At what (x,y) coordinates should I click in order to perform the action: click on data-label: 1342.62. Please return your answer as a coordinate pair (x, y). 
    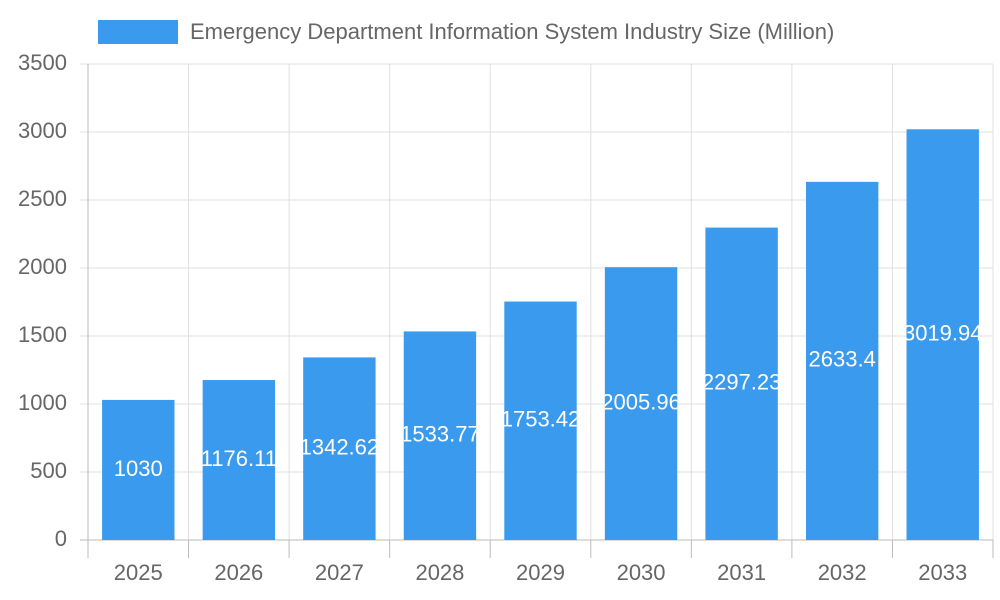
    Looking at the image, I should click on (340, 447).